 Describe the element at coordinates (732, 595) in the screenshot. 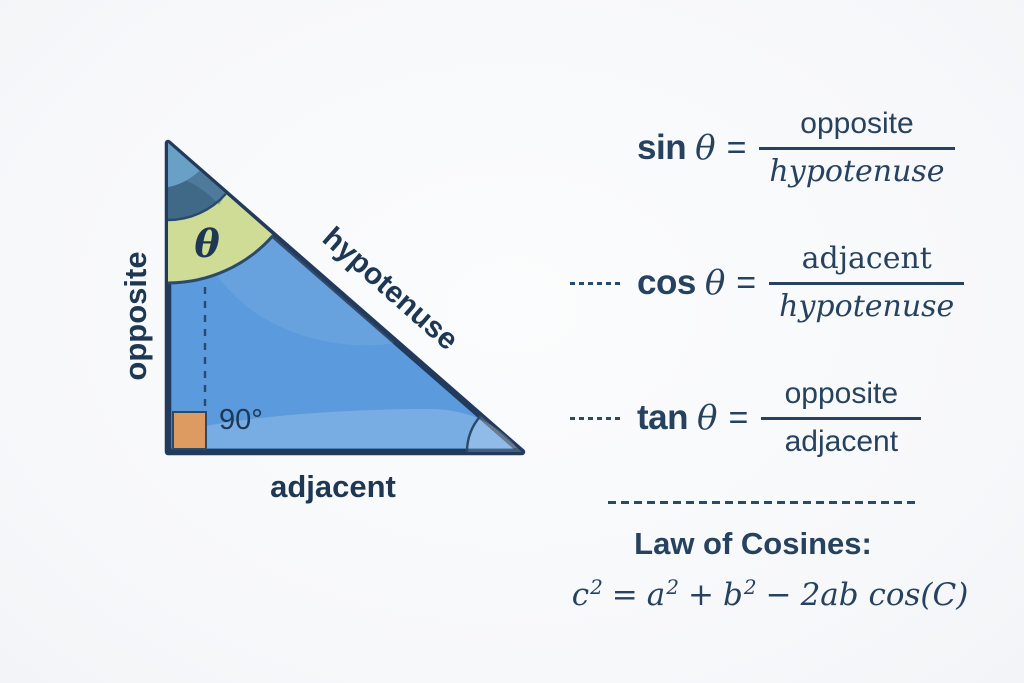

I see `law-b-base: b` at that location.